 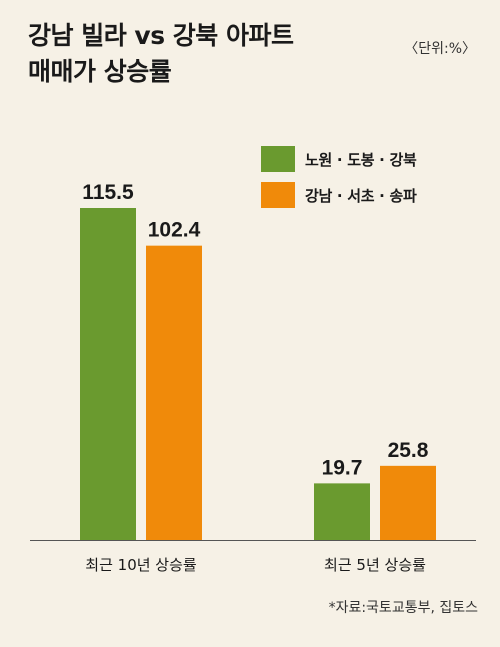 I want to click on chart-title: 강남 빌라 vs 강북 아파트 매매가 상승률, so click(x=161, y=54).